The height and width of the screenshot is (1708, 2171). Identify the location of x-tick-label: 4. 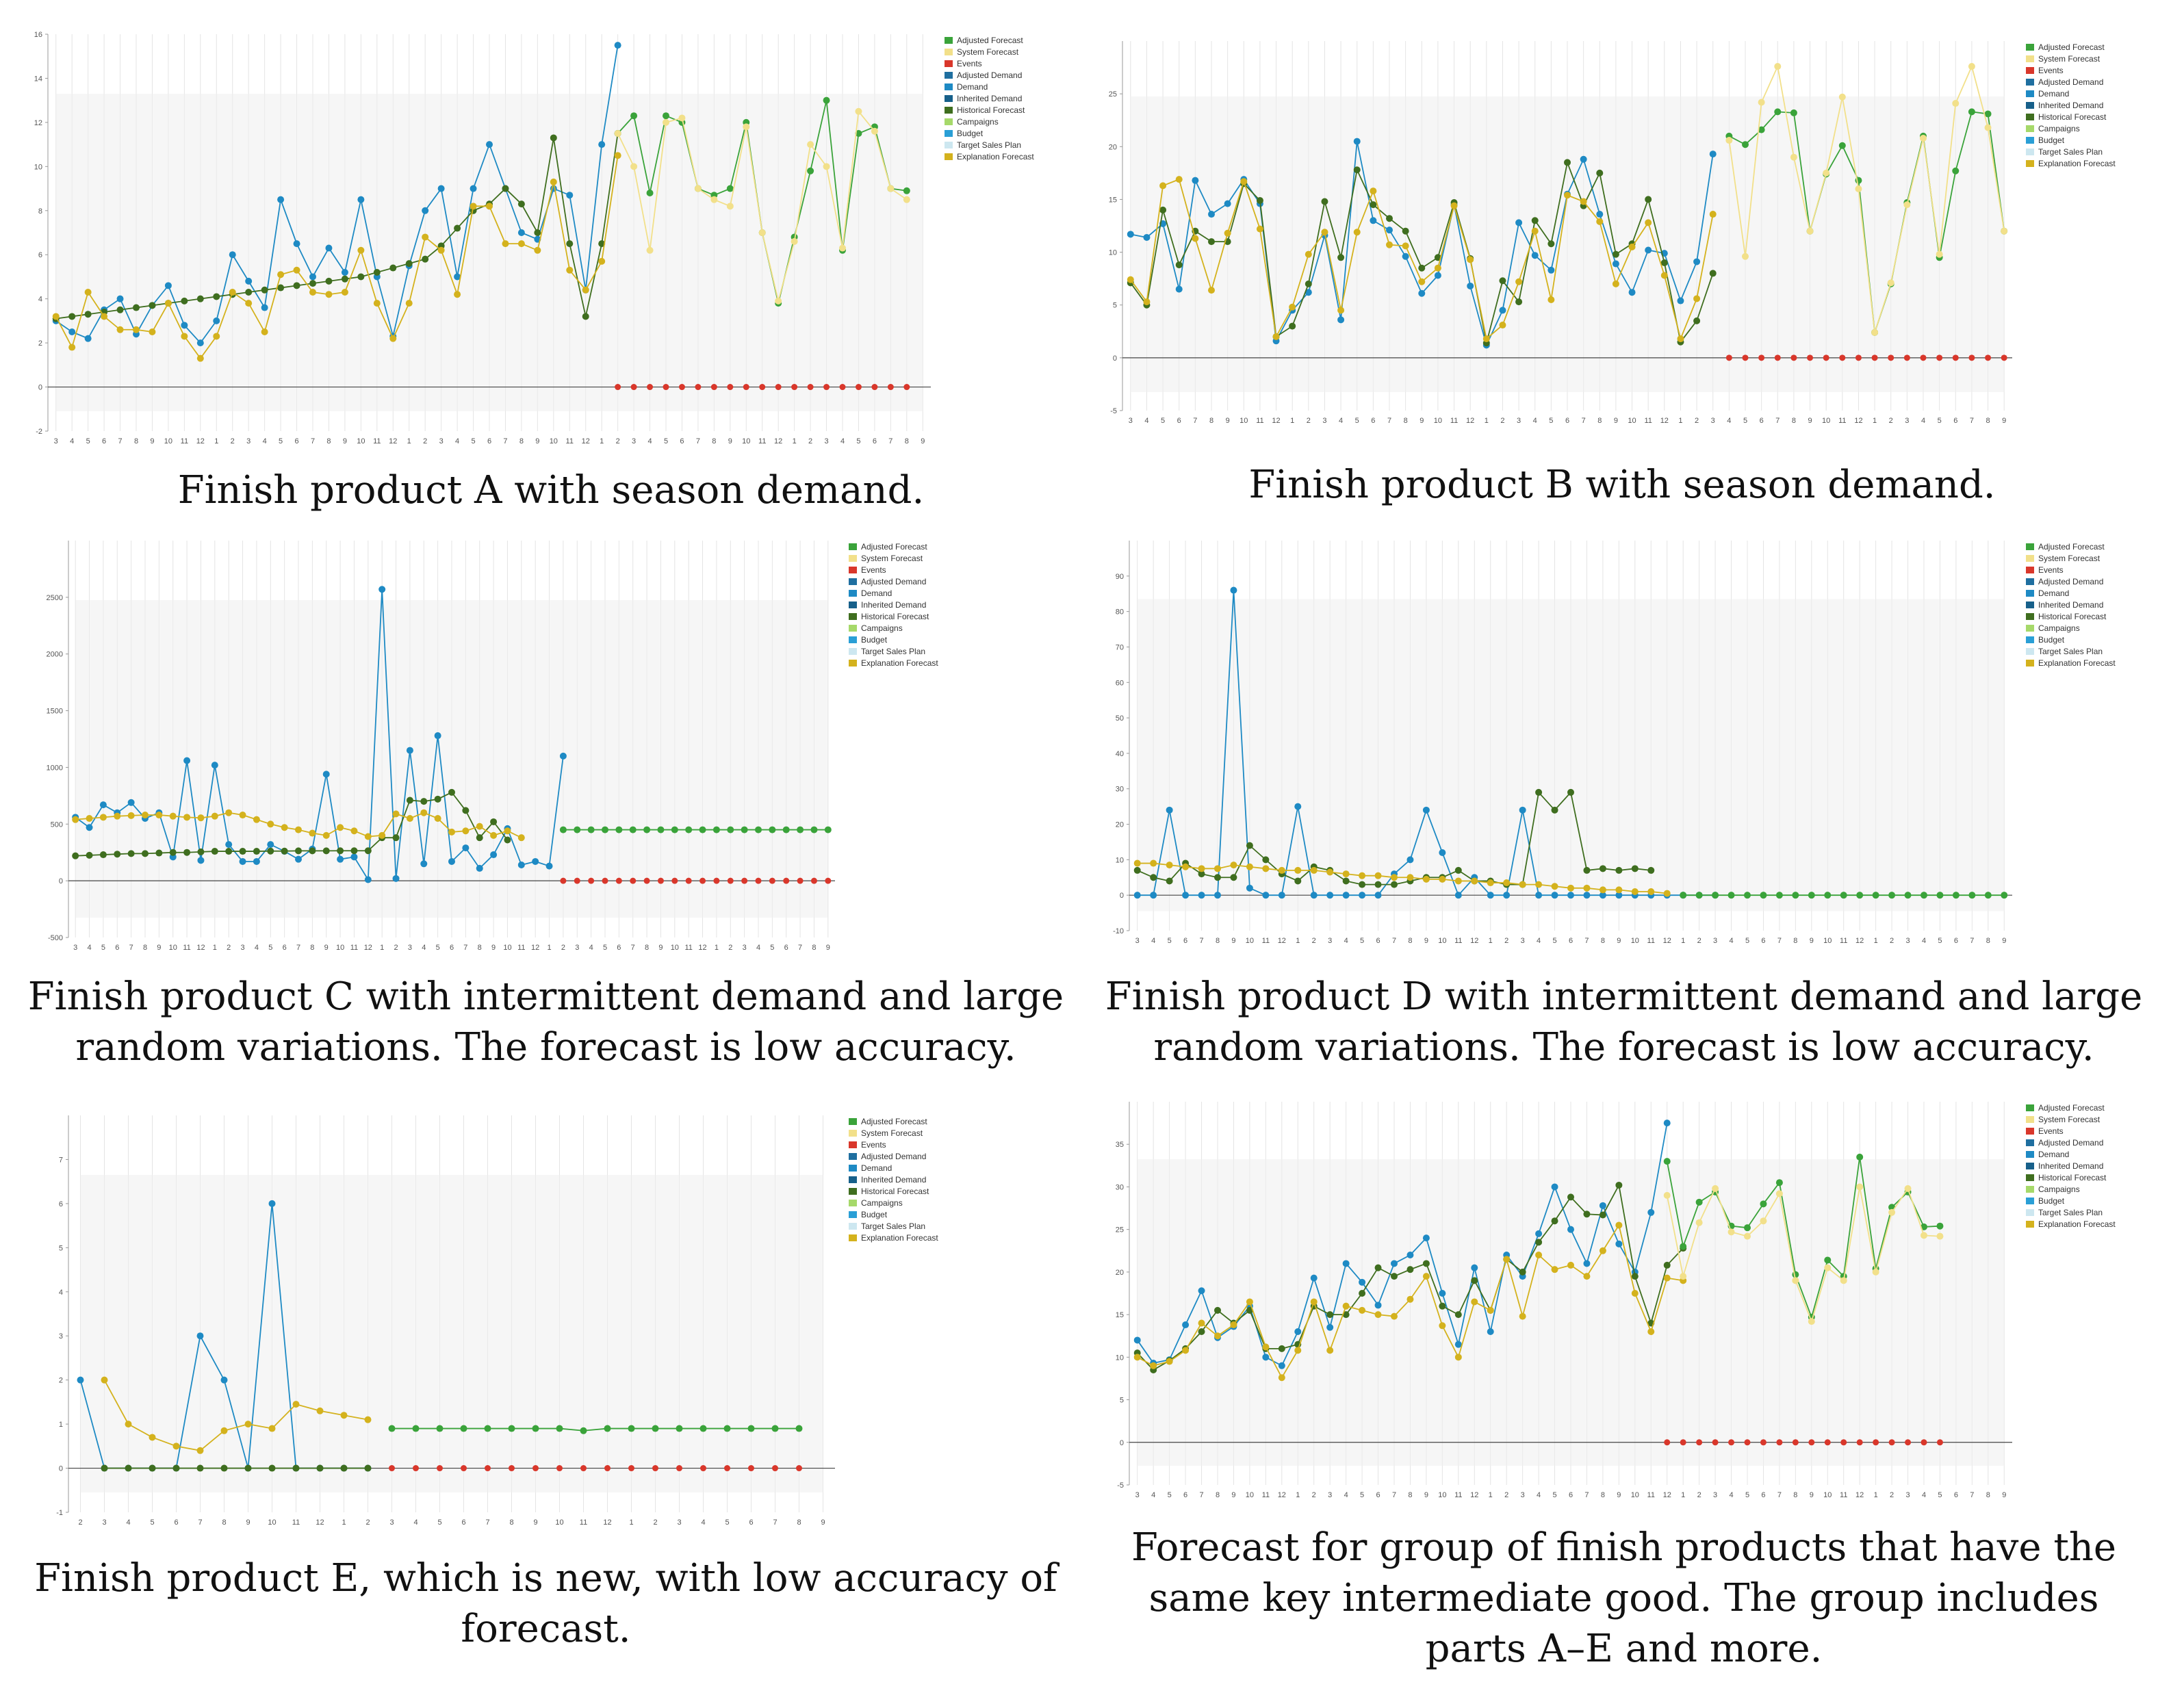
(1153, 1495).